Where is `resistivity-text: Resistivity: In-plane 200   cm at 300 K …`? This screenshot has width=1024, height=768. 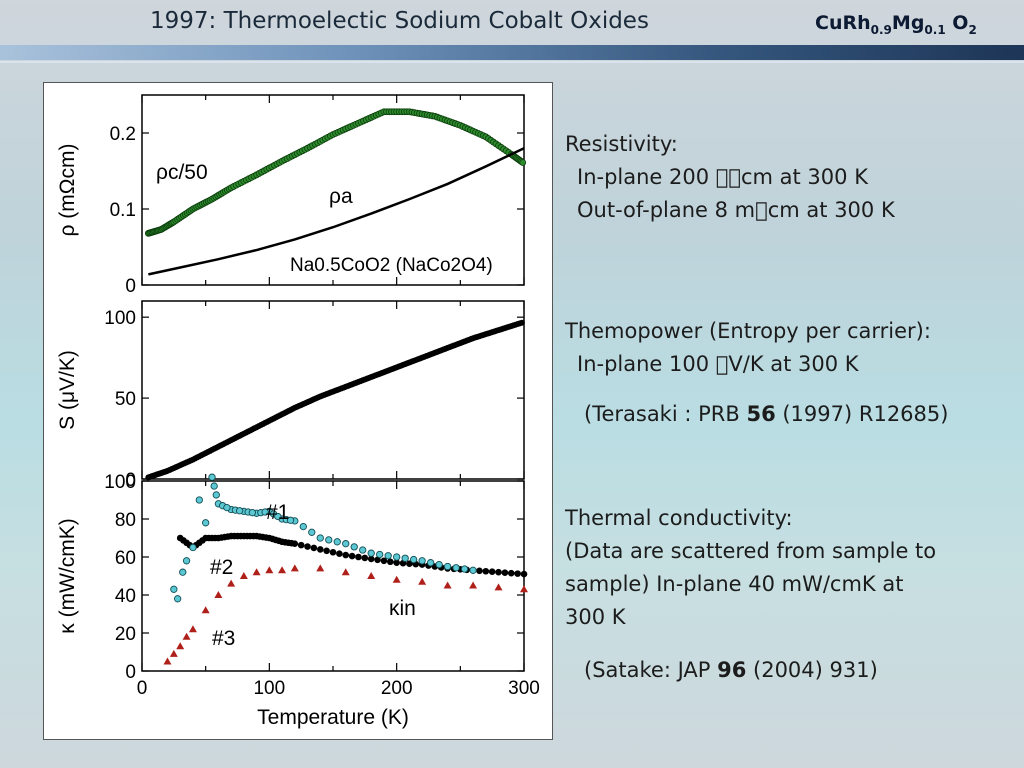 resistivity-text: Resistivity: In-plane 200   cm at 300 K … is located at coordinates (730, 177).